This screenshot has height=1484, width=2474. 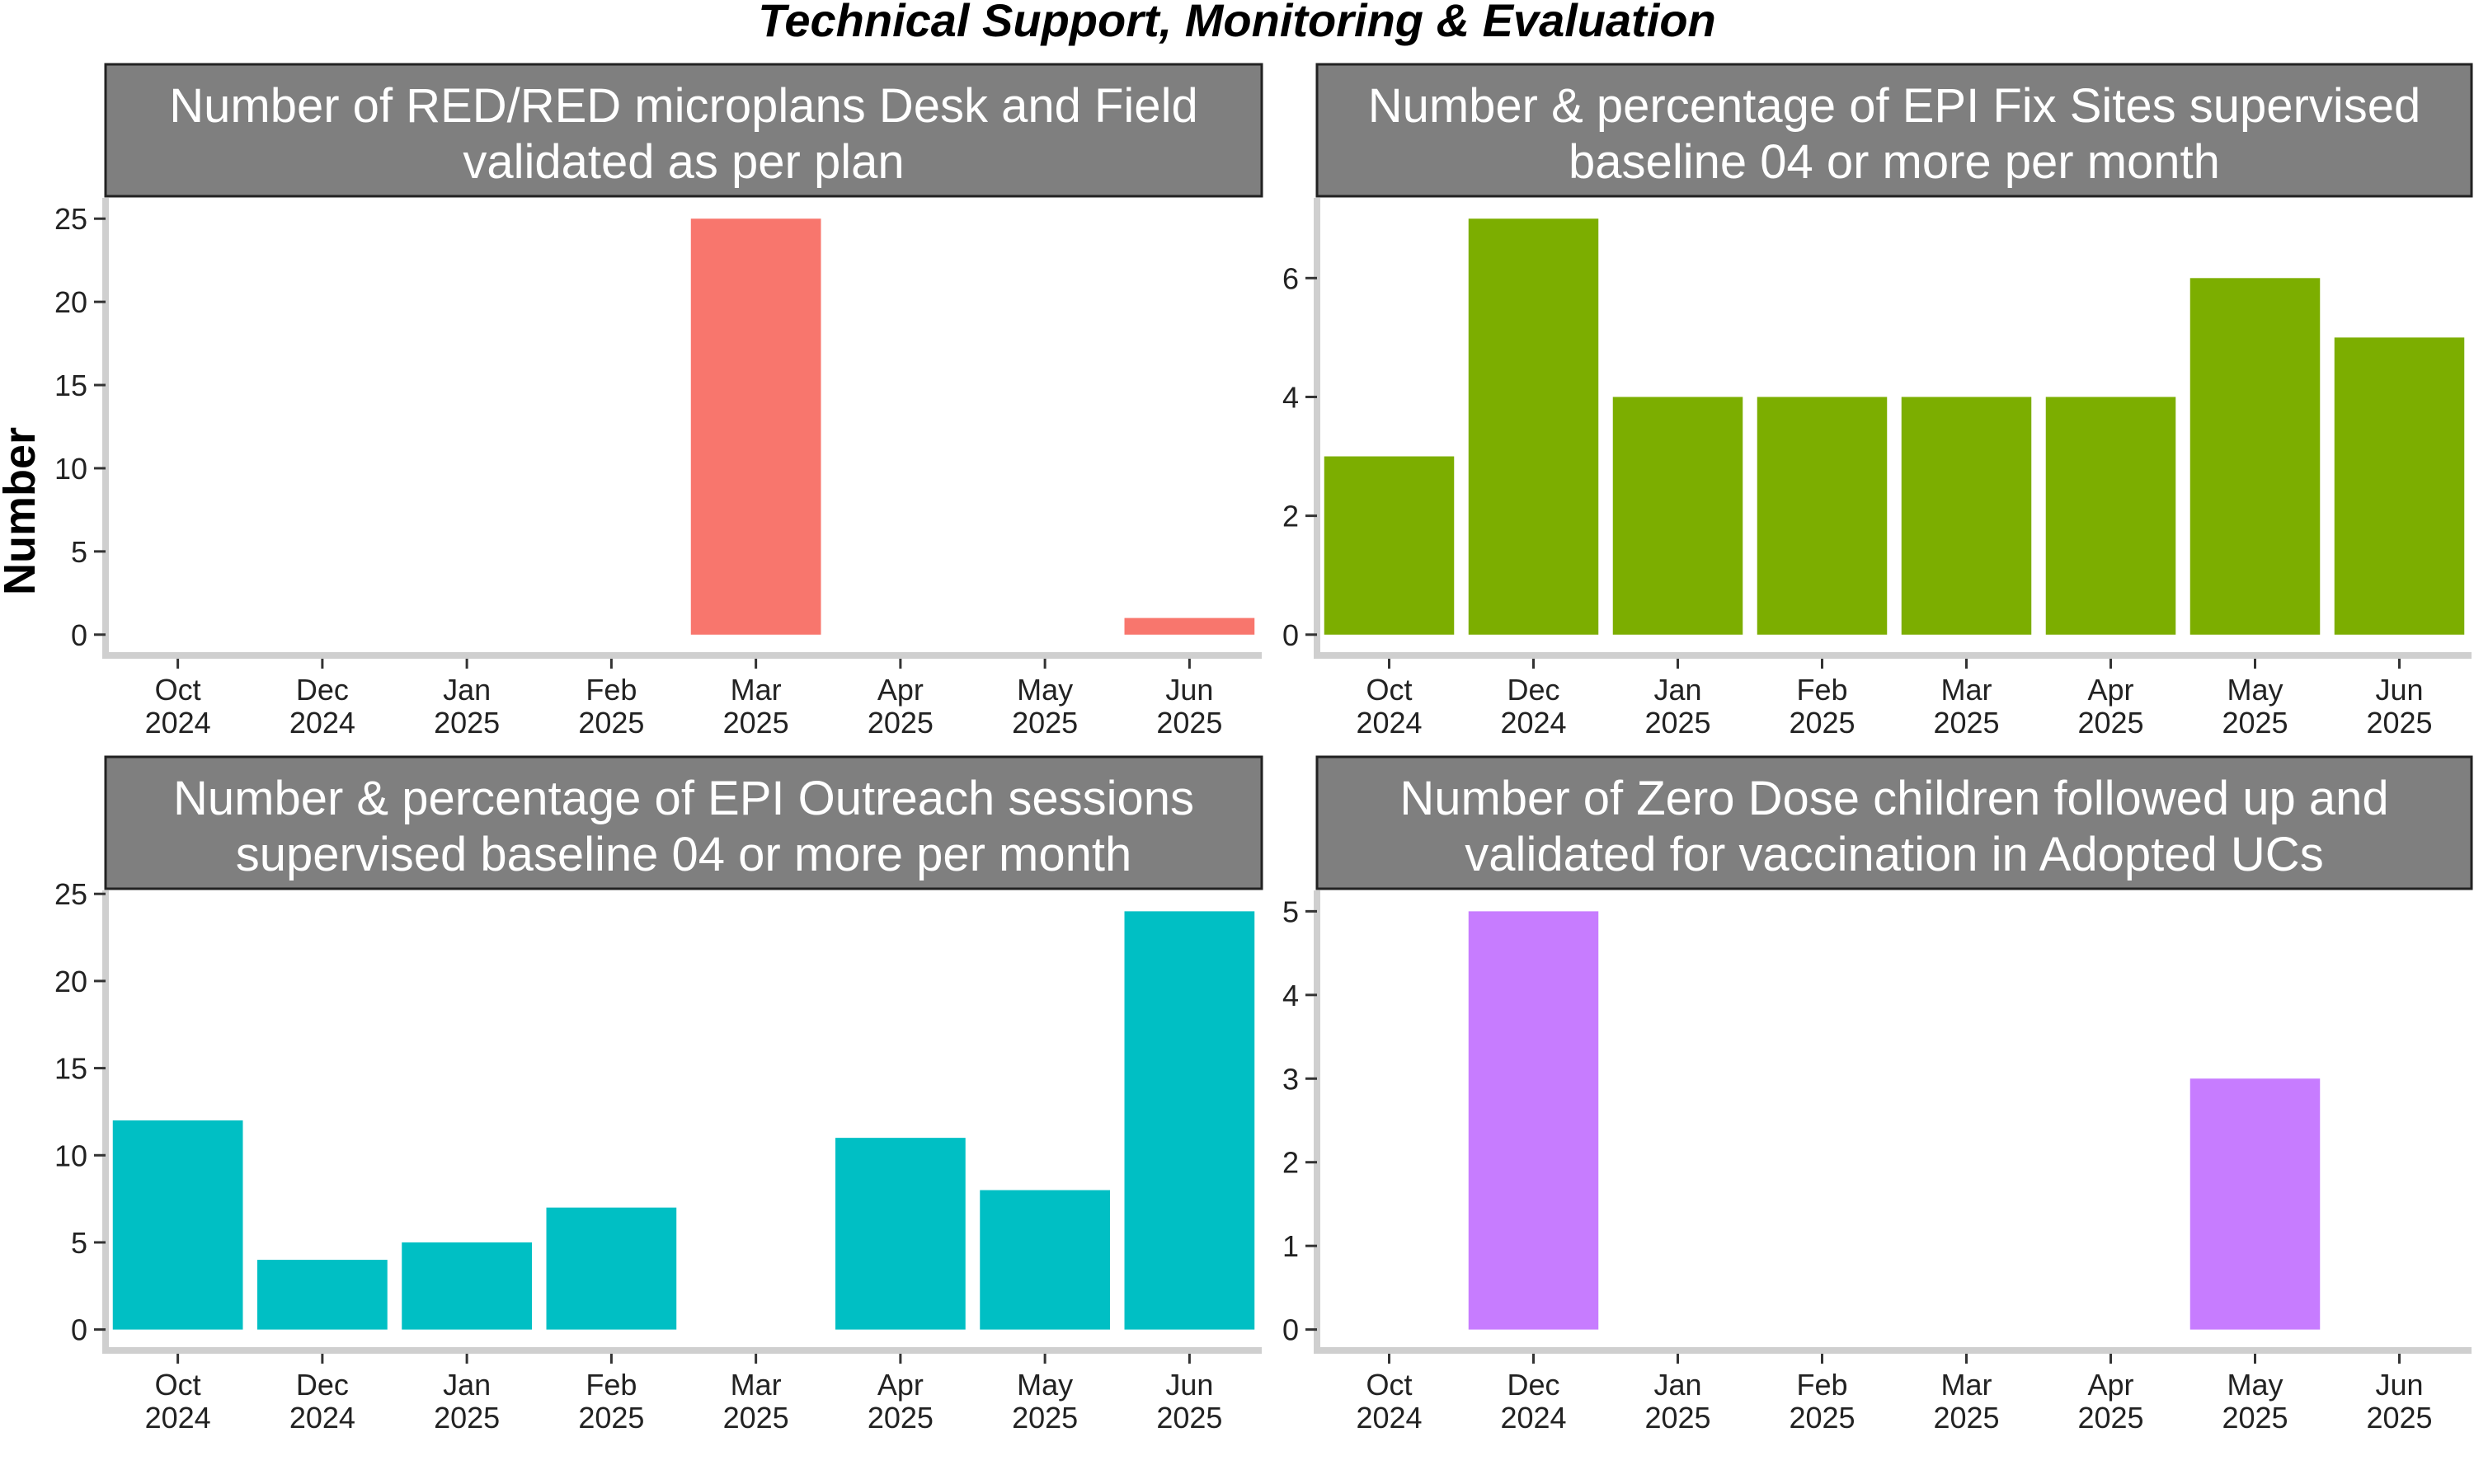 What do you see at coordinates (1290, 1246) in the screenshot?
I see `y-tick-label: 1` at bounding box center [1290, 1246].